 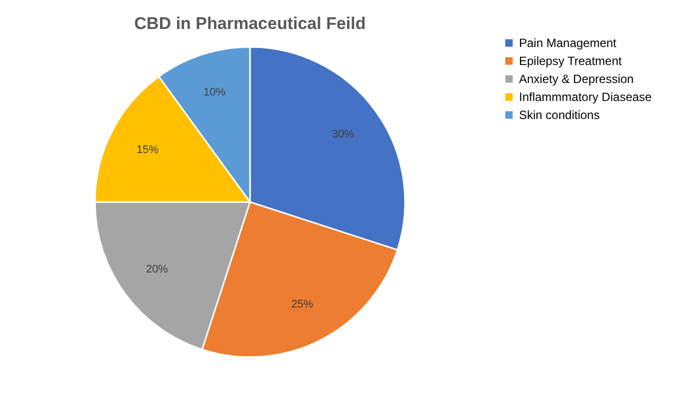 I want to click on legend-label: Pain Management, so click(x=568, y=43).